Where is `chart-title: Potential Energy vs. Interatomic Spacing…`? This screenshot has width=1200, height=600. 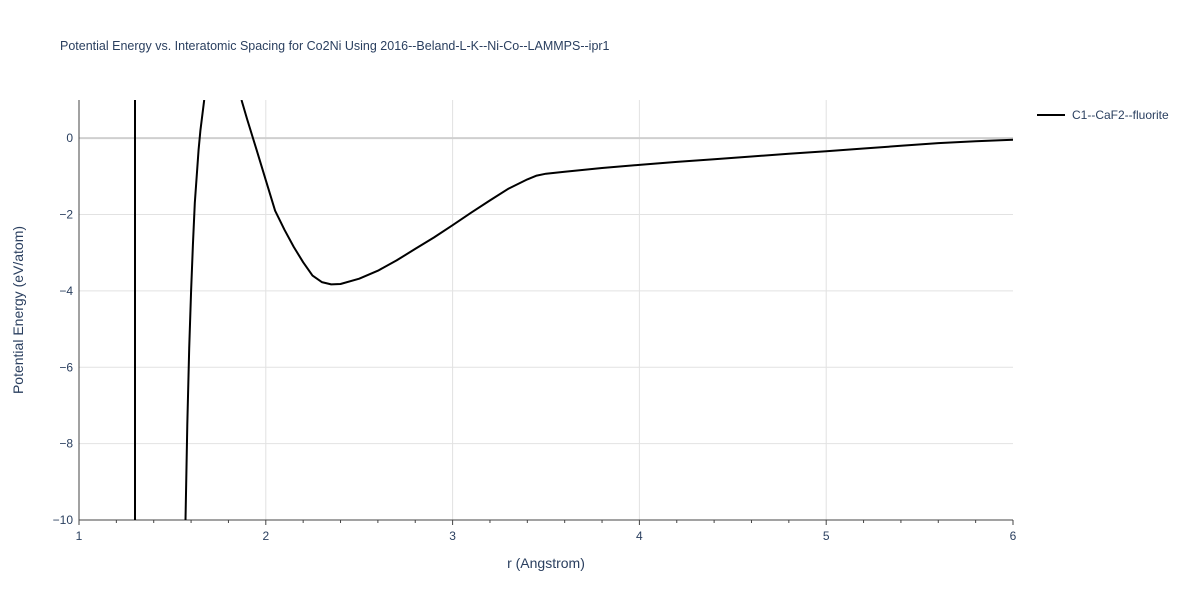
chart-title: Potential Energy vs. Interatomic Spacing… is located at coordinates (335, 46).